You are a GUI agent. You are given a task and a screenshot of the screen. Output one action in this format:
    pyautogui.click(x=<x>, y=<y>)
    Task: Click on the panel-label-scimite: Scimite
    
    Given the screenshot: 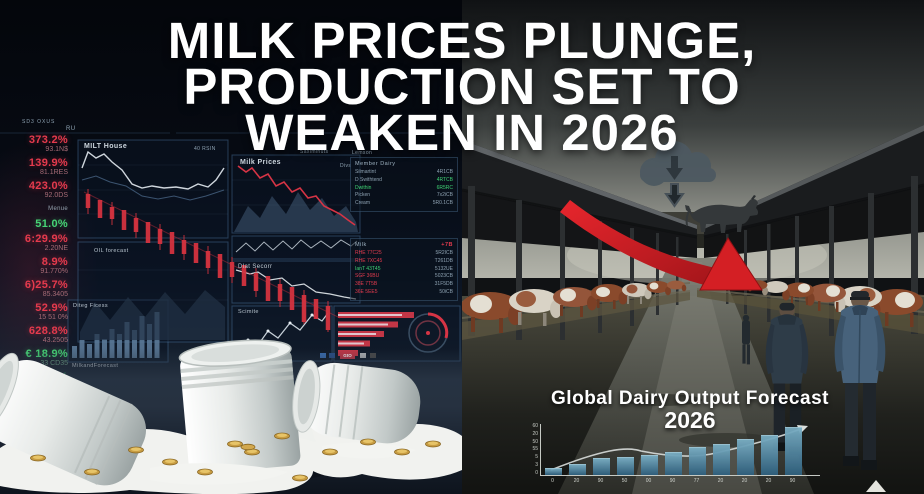 What is the action you would take?
    pyautogui.click(x=248, y=312)
    